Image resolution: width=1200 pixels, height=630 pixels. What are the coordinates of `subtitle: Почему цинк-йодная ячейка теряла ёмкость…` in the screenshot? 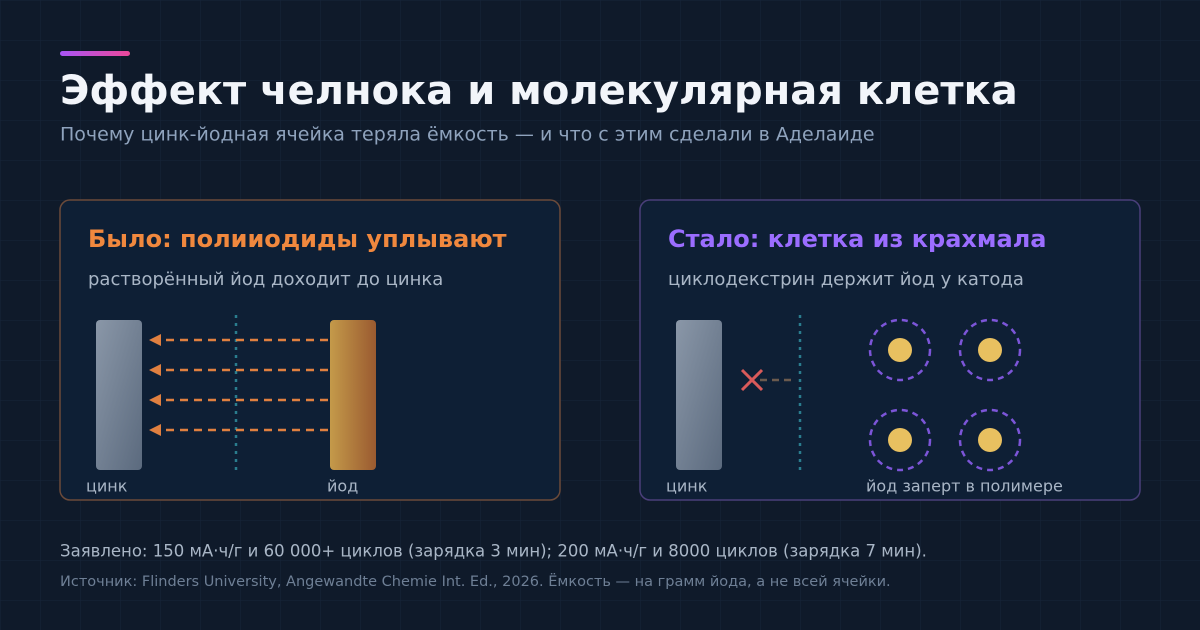 It's located at (467, 135).